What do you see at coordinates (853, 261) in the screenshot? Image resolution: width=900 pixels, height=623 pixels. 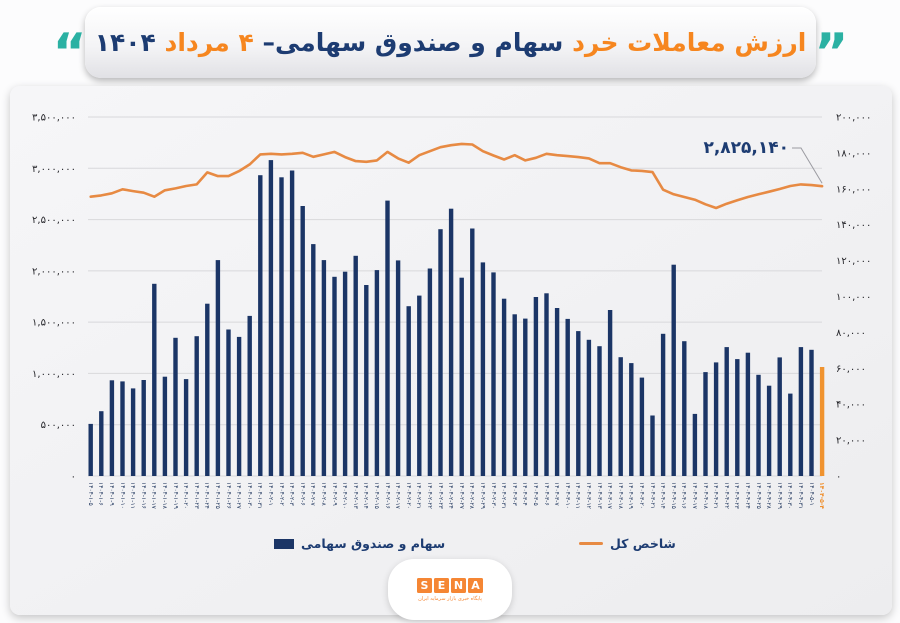 I see `right-axis-tick: ۱۲۰,۰۰۰` at bounding box center [853, 261].